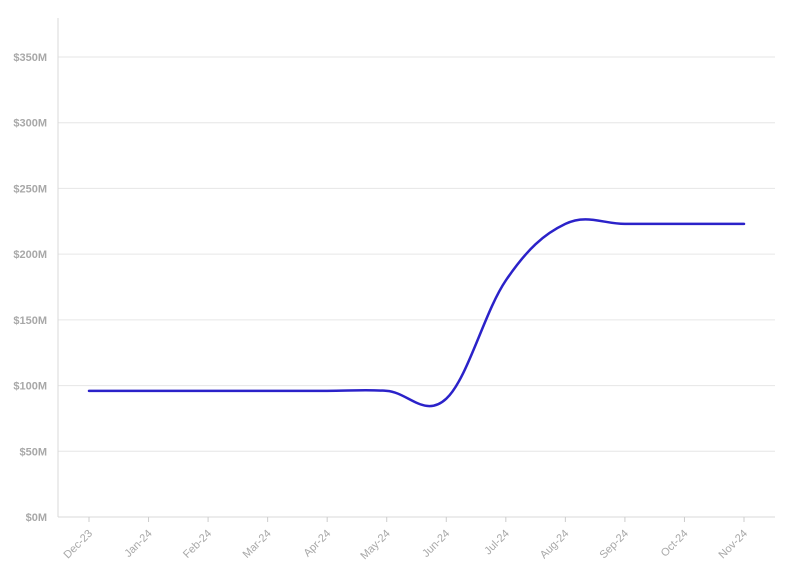  What do you see at coordinates (30, 387) in the screenshot?
I see `y-tick-label: $100M` at bounding box center [30, 387].